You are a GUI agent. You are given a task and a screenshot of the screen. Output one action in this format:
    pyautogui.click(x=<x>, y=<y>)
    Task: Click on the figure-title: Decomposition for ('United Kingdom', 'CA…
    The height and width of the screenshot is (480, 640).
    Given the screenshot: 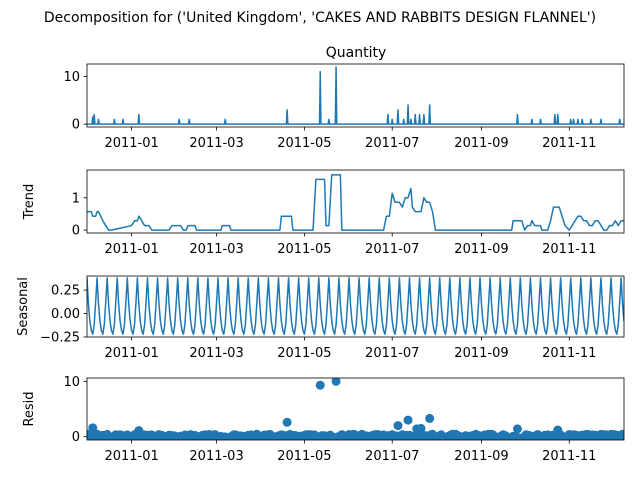 What is the action you would take?
    pyautogui.click(x=320, y=18)
    